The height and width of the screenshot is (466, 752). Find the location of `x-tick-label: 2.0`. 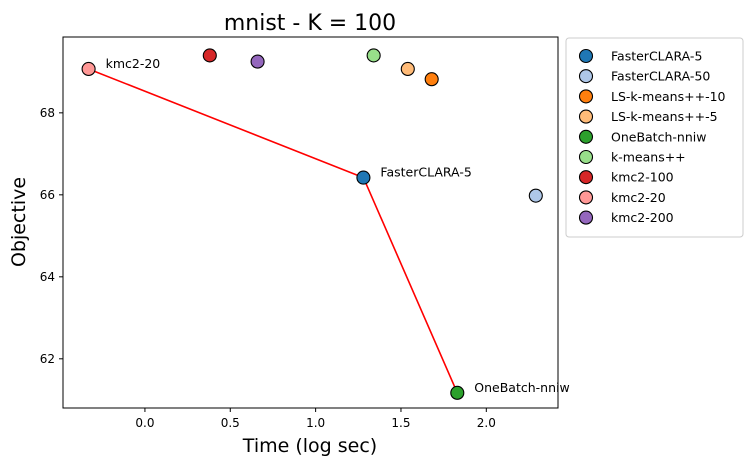

x-tick-label: 2.0 is located at coordinates (486, 423).